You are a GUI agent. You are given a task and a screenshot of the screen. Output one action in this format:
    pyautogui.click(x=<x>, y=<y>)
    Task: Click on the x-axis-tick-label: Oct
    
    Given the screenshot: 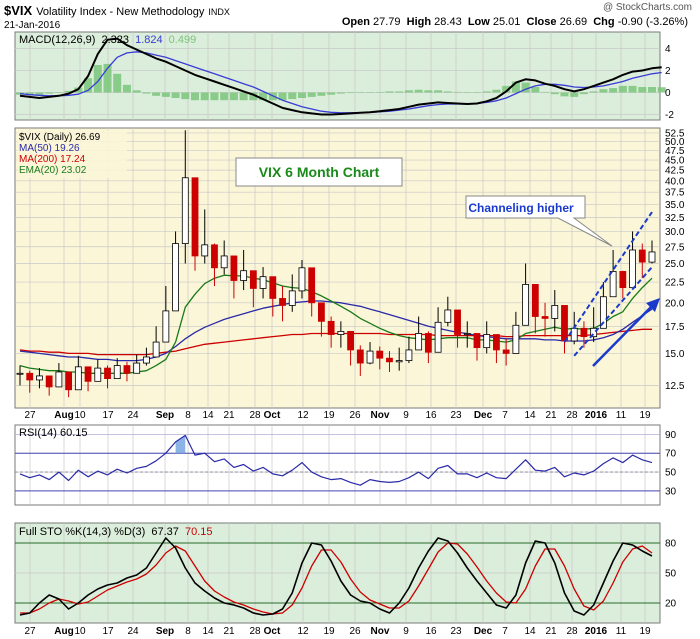 What is the action you would take?
    pyautogui.click(x=272, y=631)
    